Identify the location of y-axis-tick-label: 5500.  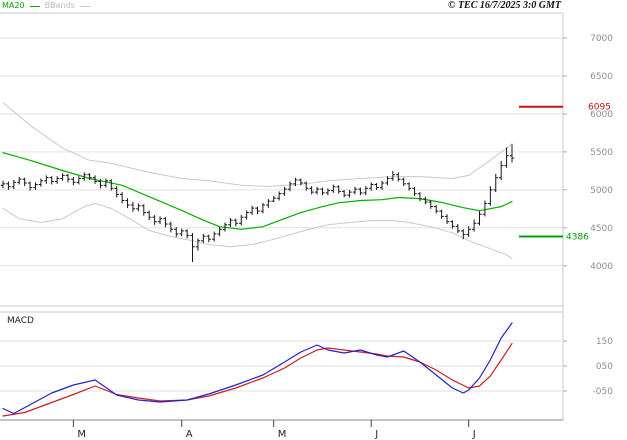
(601, 153).